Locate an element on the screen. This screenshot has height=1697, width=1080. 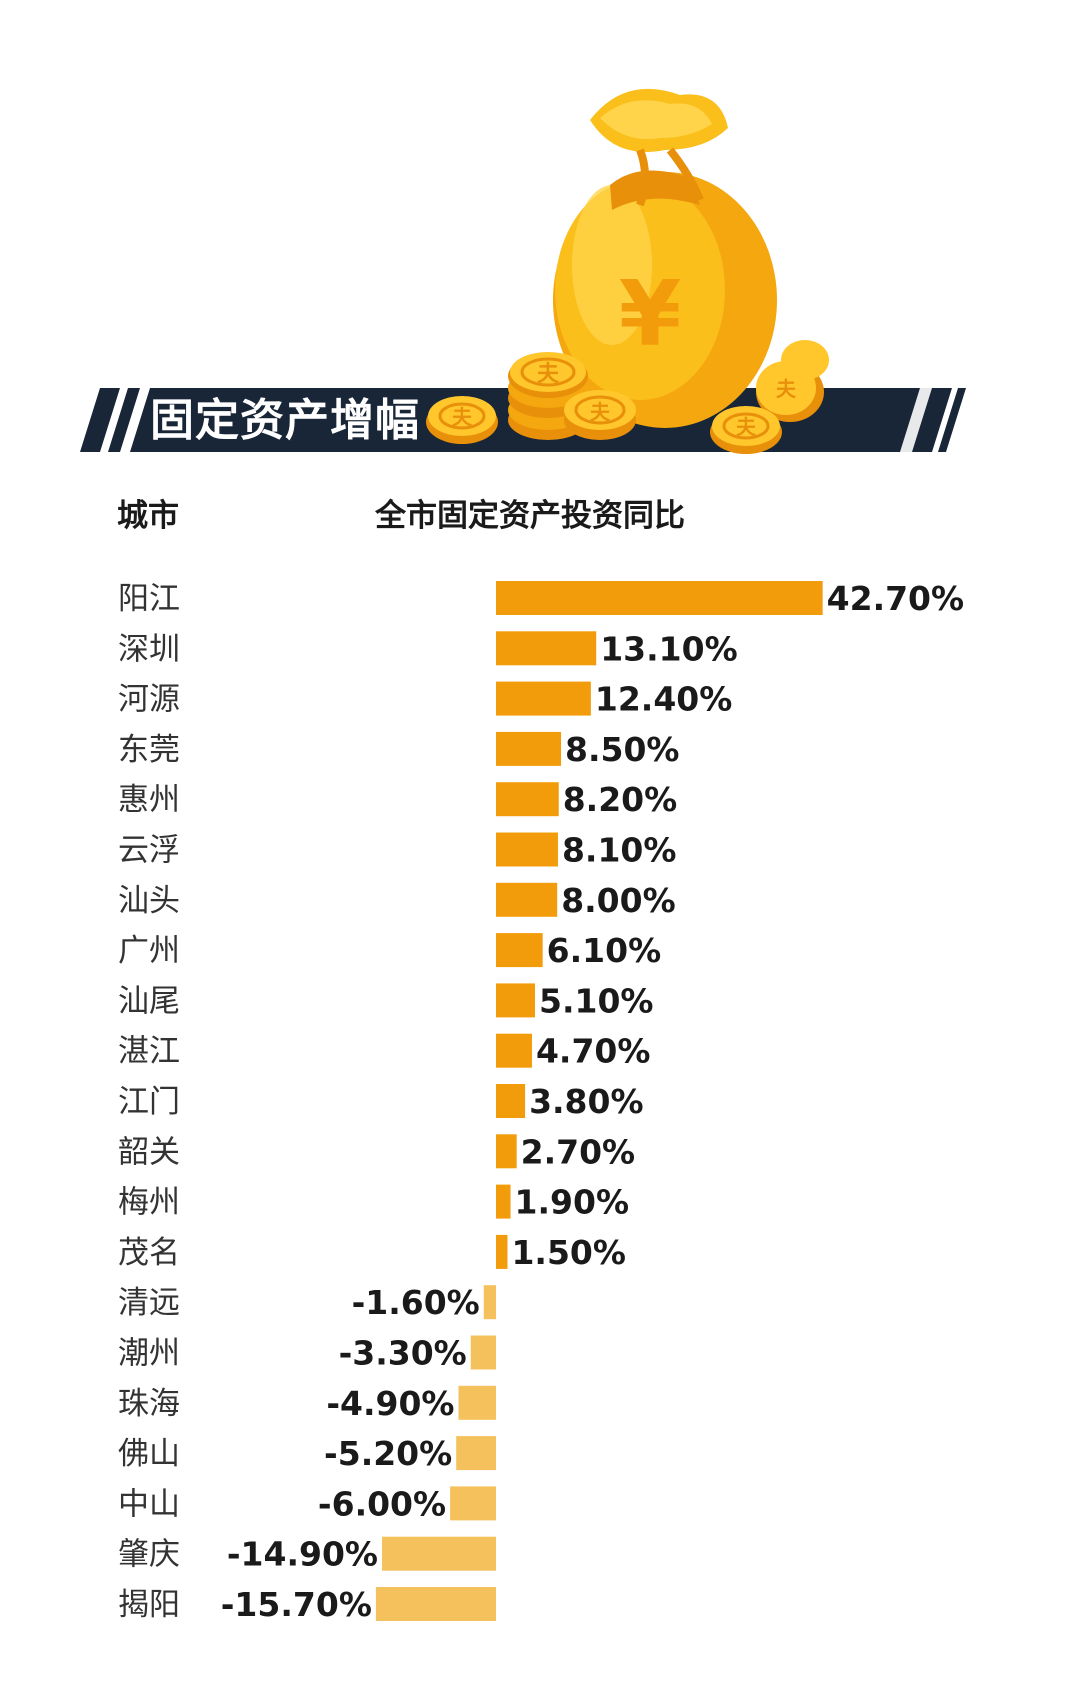
data-label: 13.10% is located at coordinates (668, 648).